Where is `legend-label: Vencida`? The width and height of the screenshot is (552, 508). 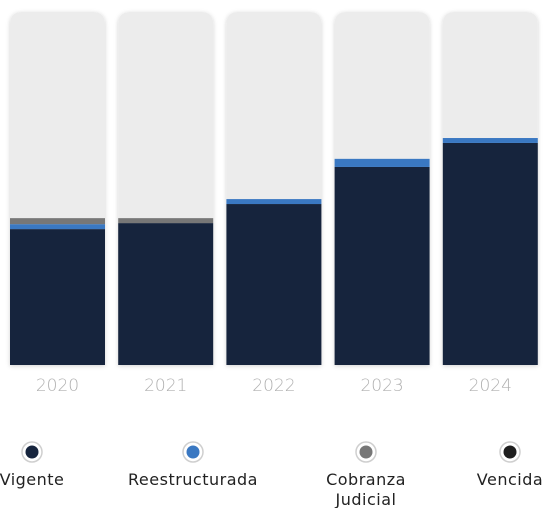 legend-label: Vencida is located at coordinates (510, 479).